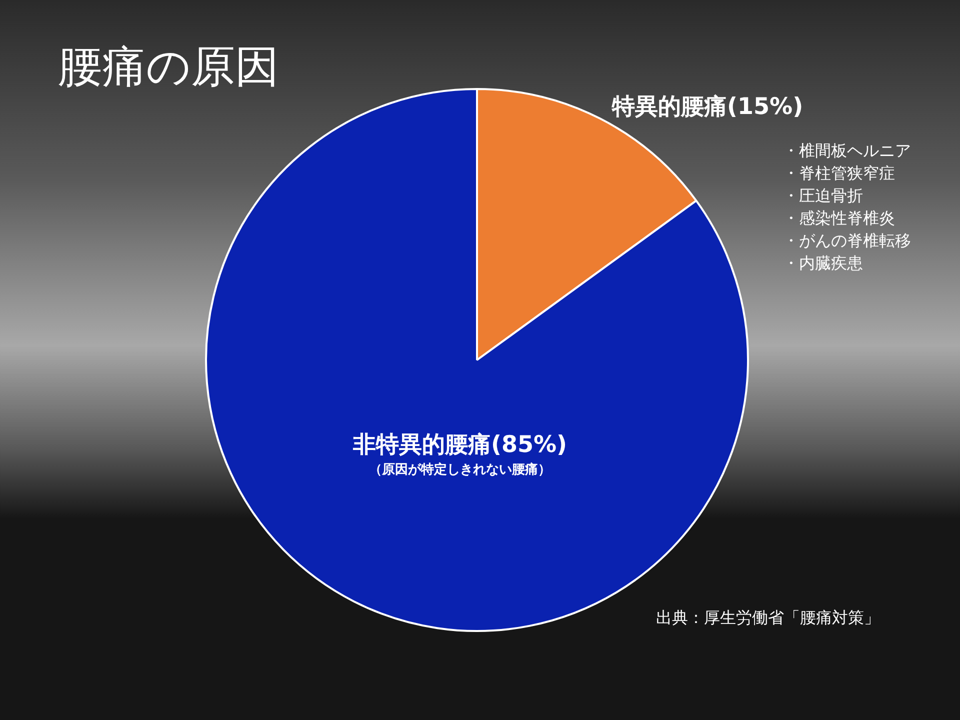 Image resolution: width=960 pixels, height=720 pixels. Describe the element at coordinates (168, 66) in the screenshot. I see `chart-title: 腰痛の原因` at that location.